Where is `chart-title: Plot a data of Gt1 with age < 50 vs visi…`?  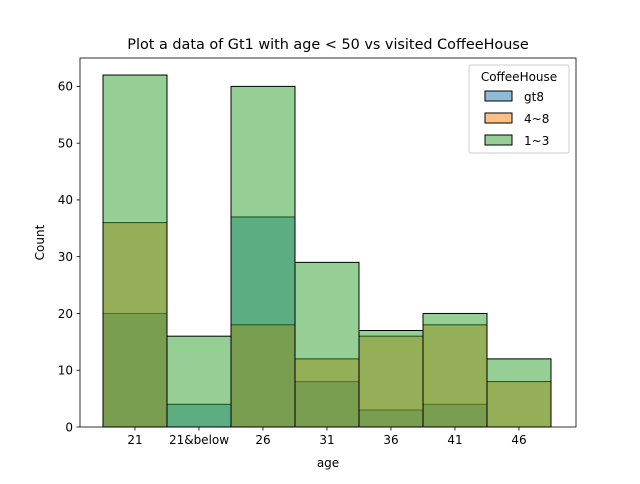
chart-title: Plot a data of Gt1 with age < 50 vs visi… is located at coordinates (328, 45).